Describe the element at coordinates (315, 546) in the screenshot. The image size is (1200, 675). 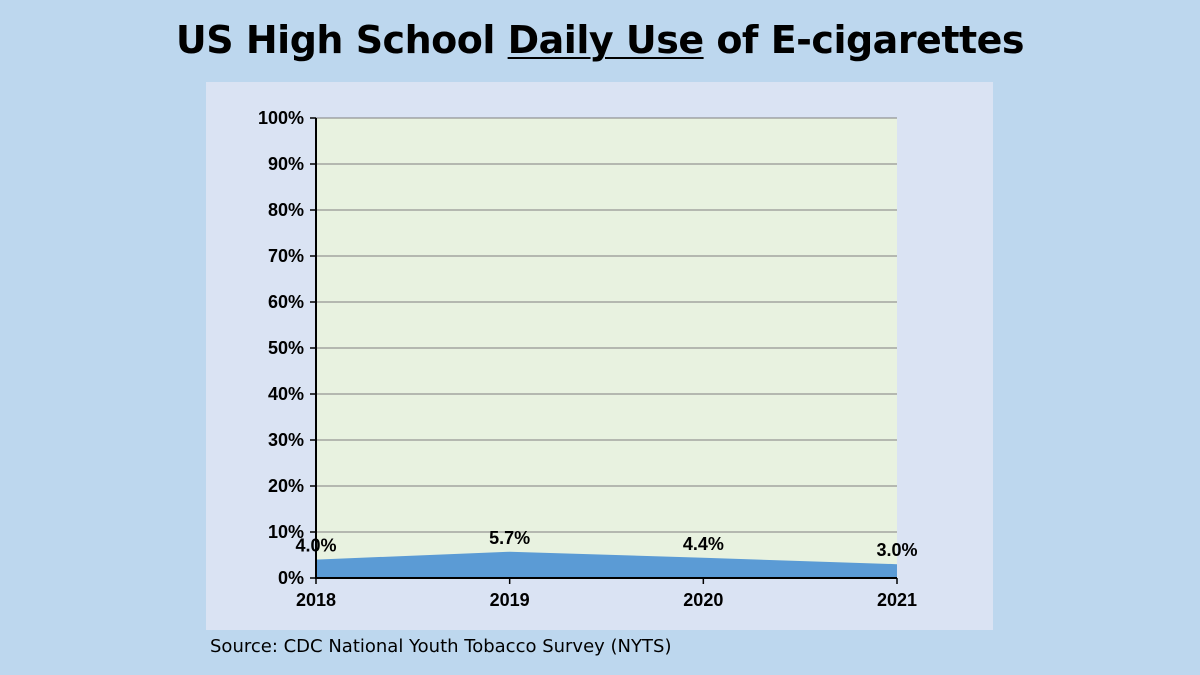
I see `data-label: 4.0%` at that location.